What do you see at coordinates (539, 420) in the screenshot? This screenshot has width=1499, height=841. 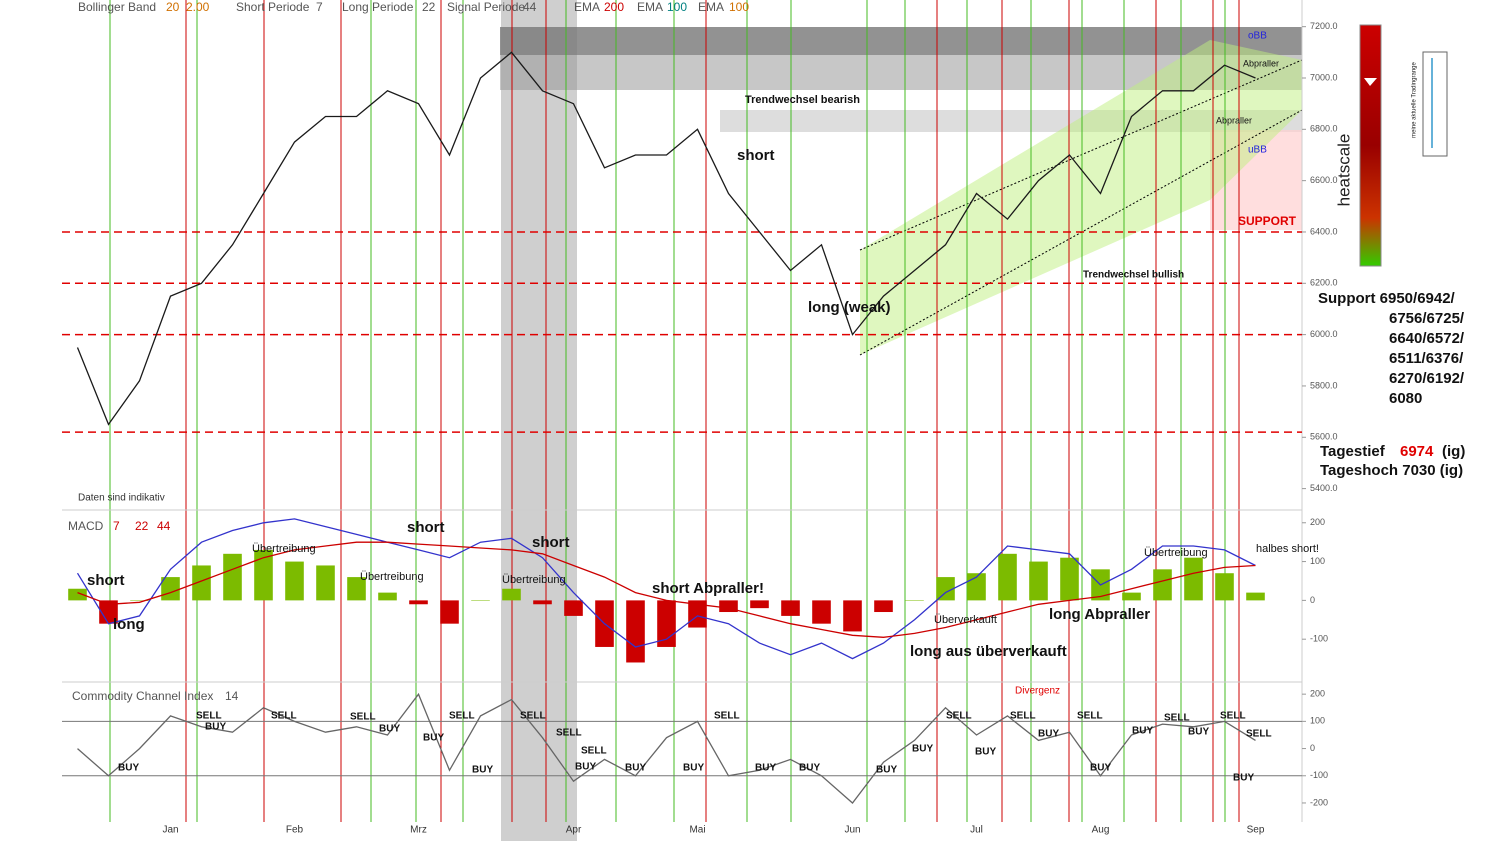 I see `shade` at bounding box center [539, 420].